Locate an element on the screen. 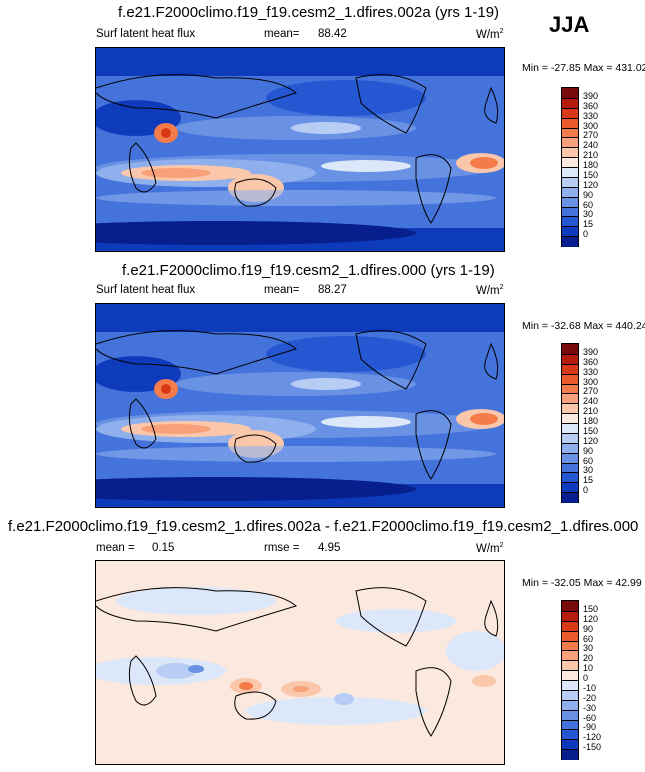 This screenshot has width=645, height=772. panel2-colorbar-tick-label: 240 is located at coordinates (591, 401).